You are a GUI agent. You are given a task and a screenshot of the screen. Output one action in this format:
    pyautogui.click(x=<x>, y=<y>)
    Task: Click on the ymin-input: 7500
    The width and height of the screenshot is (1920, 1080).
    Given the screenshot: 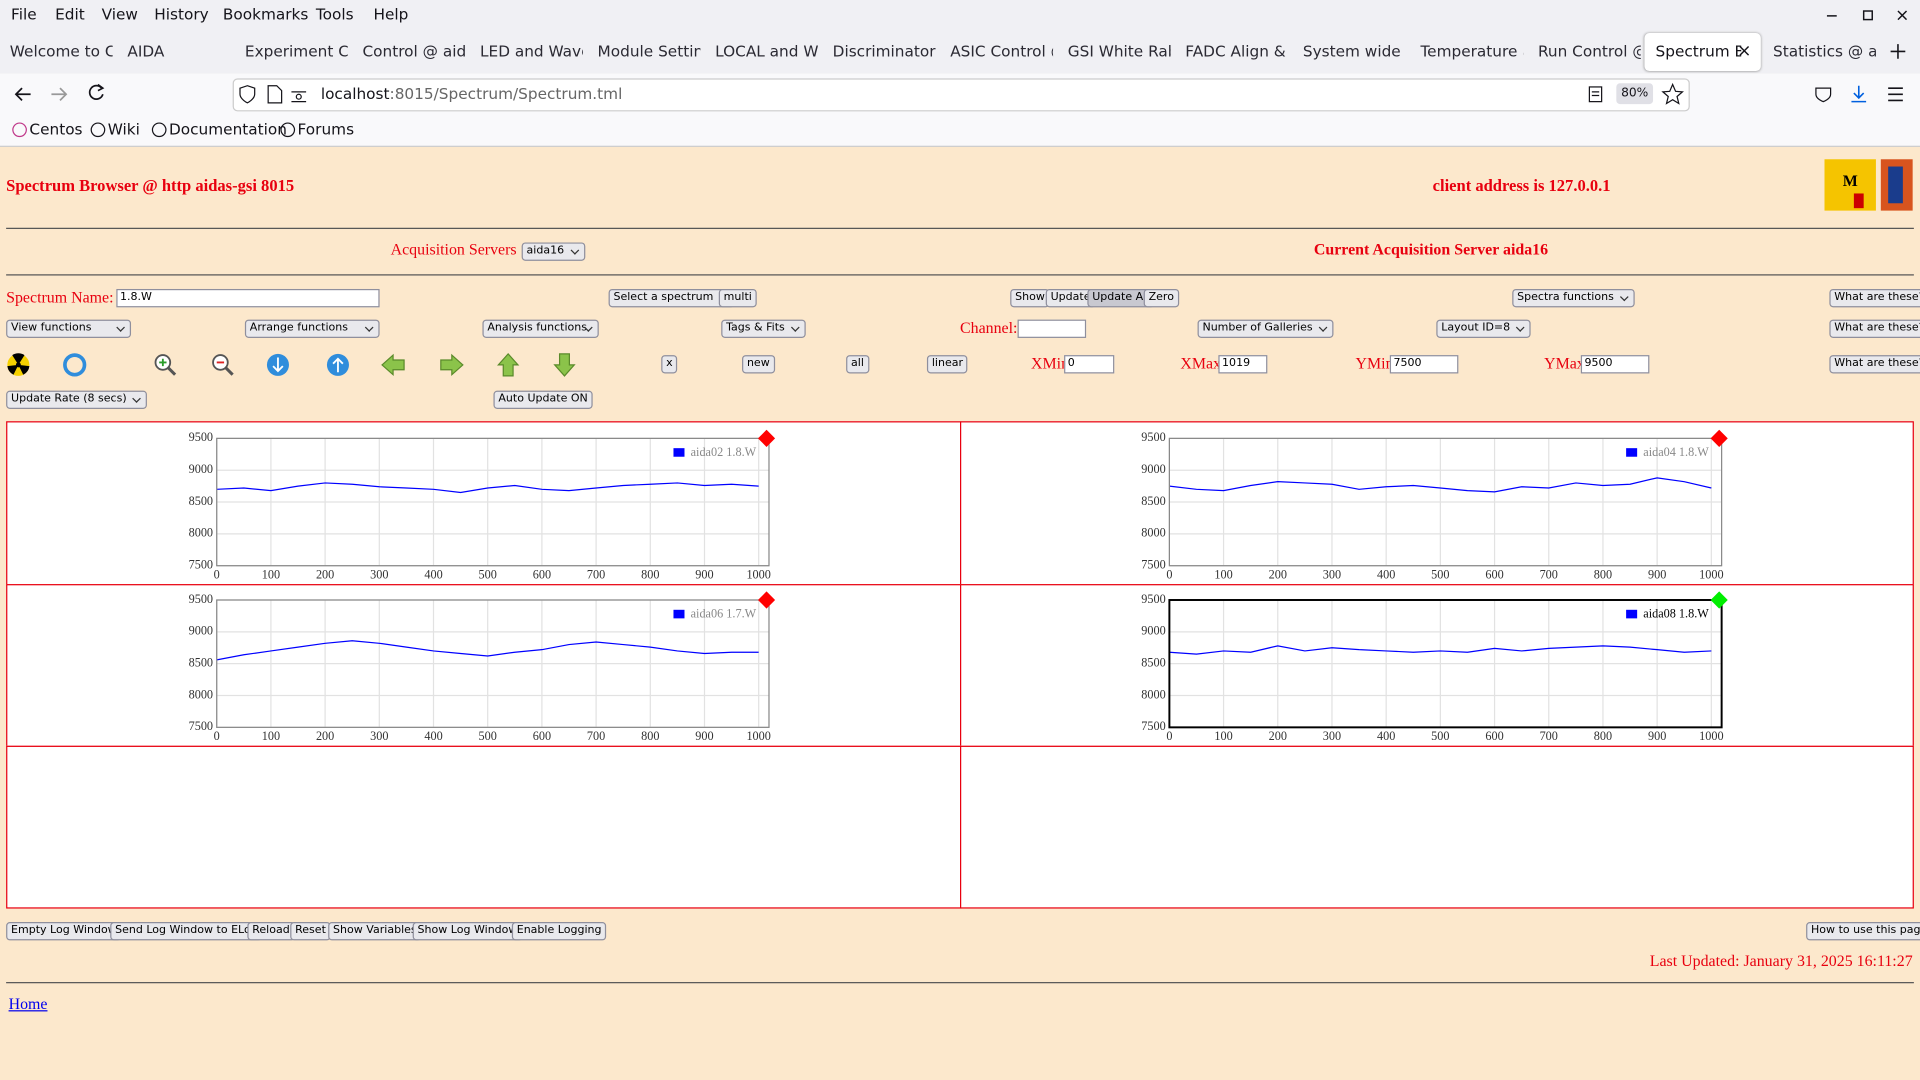 What is the action you would take?
    pyautogui.click(x=1424, y=364)
    